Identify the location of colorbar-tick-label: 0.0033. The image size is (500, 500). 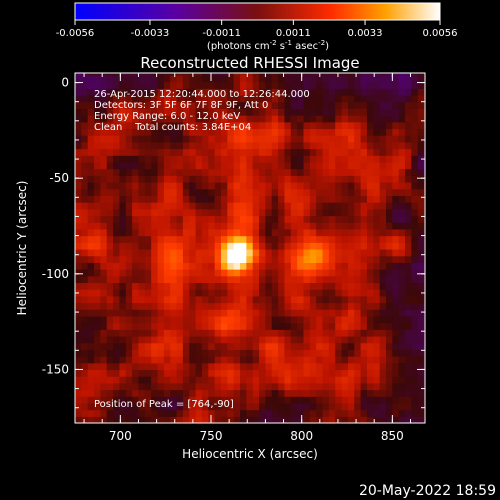
(365, 33).